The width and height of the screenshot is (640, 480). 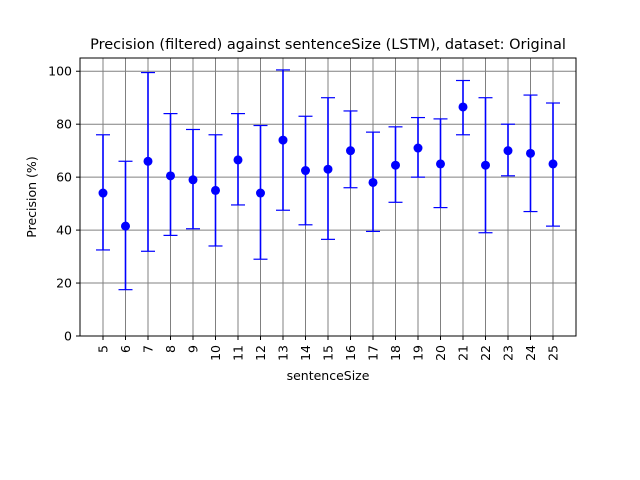 What do you see at coordinates (68, 336) in the screenshot?
I see `y-tick-label: 0` at bounding box center [68, 336].